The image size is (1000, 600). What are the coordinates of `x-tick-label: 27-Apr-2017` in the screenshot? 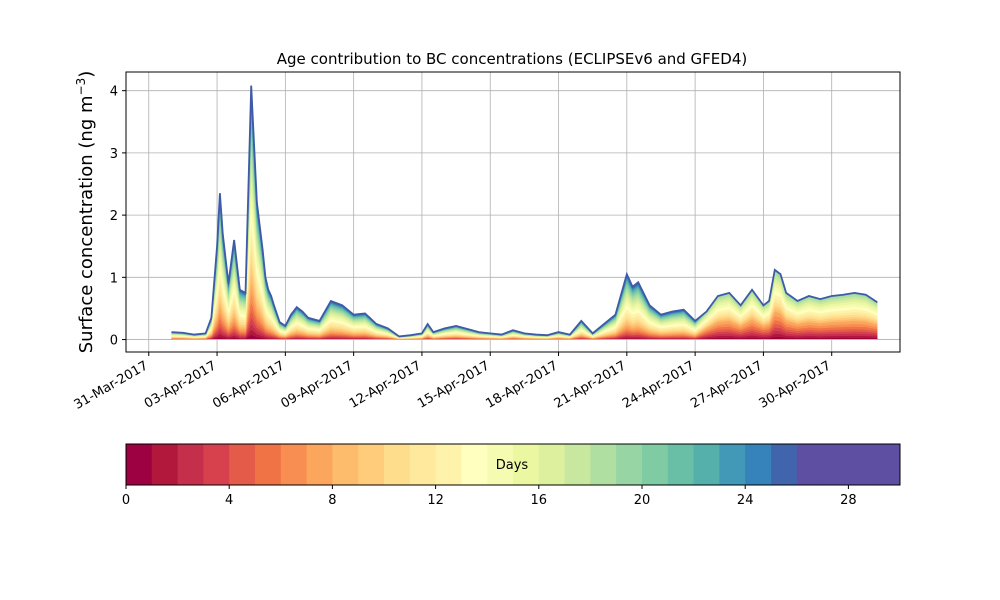 It's located at (726, 384).